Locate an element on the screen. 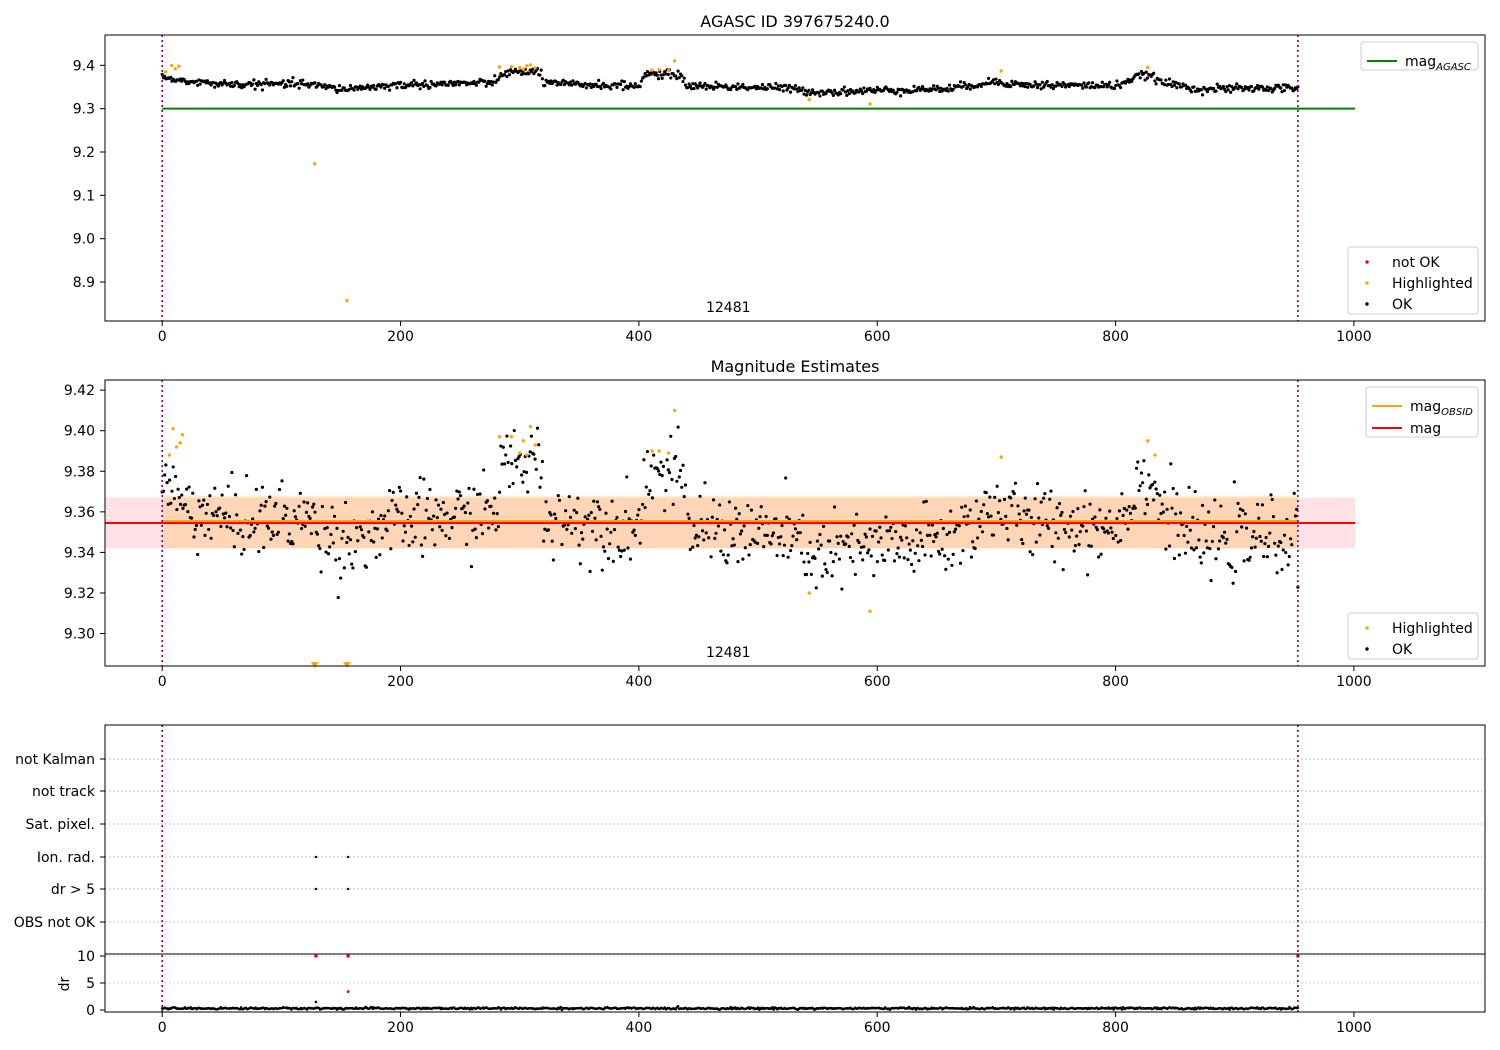 The width and height of the screenshot is (1500, 1050). dr-point is located at coordinates (772, 1007).